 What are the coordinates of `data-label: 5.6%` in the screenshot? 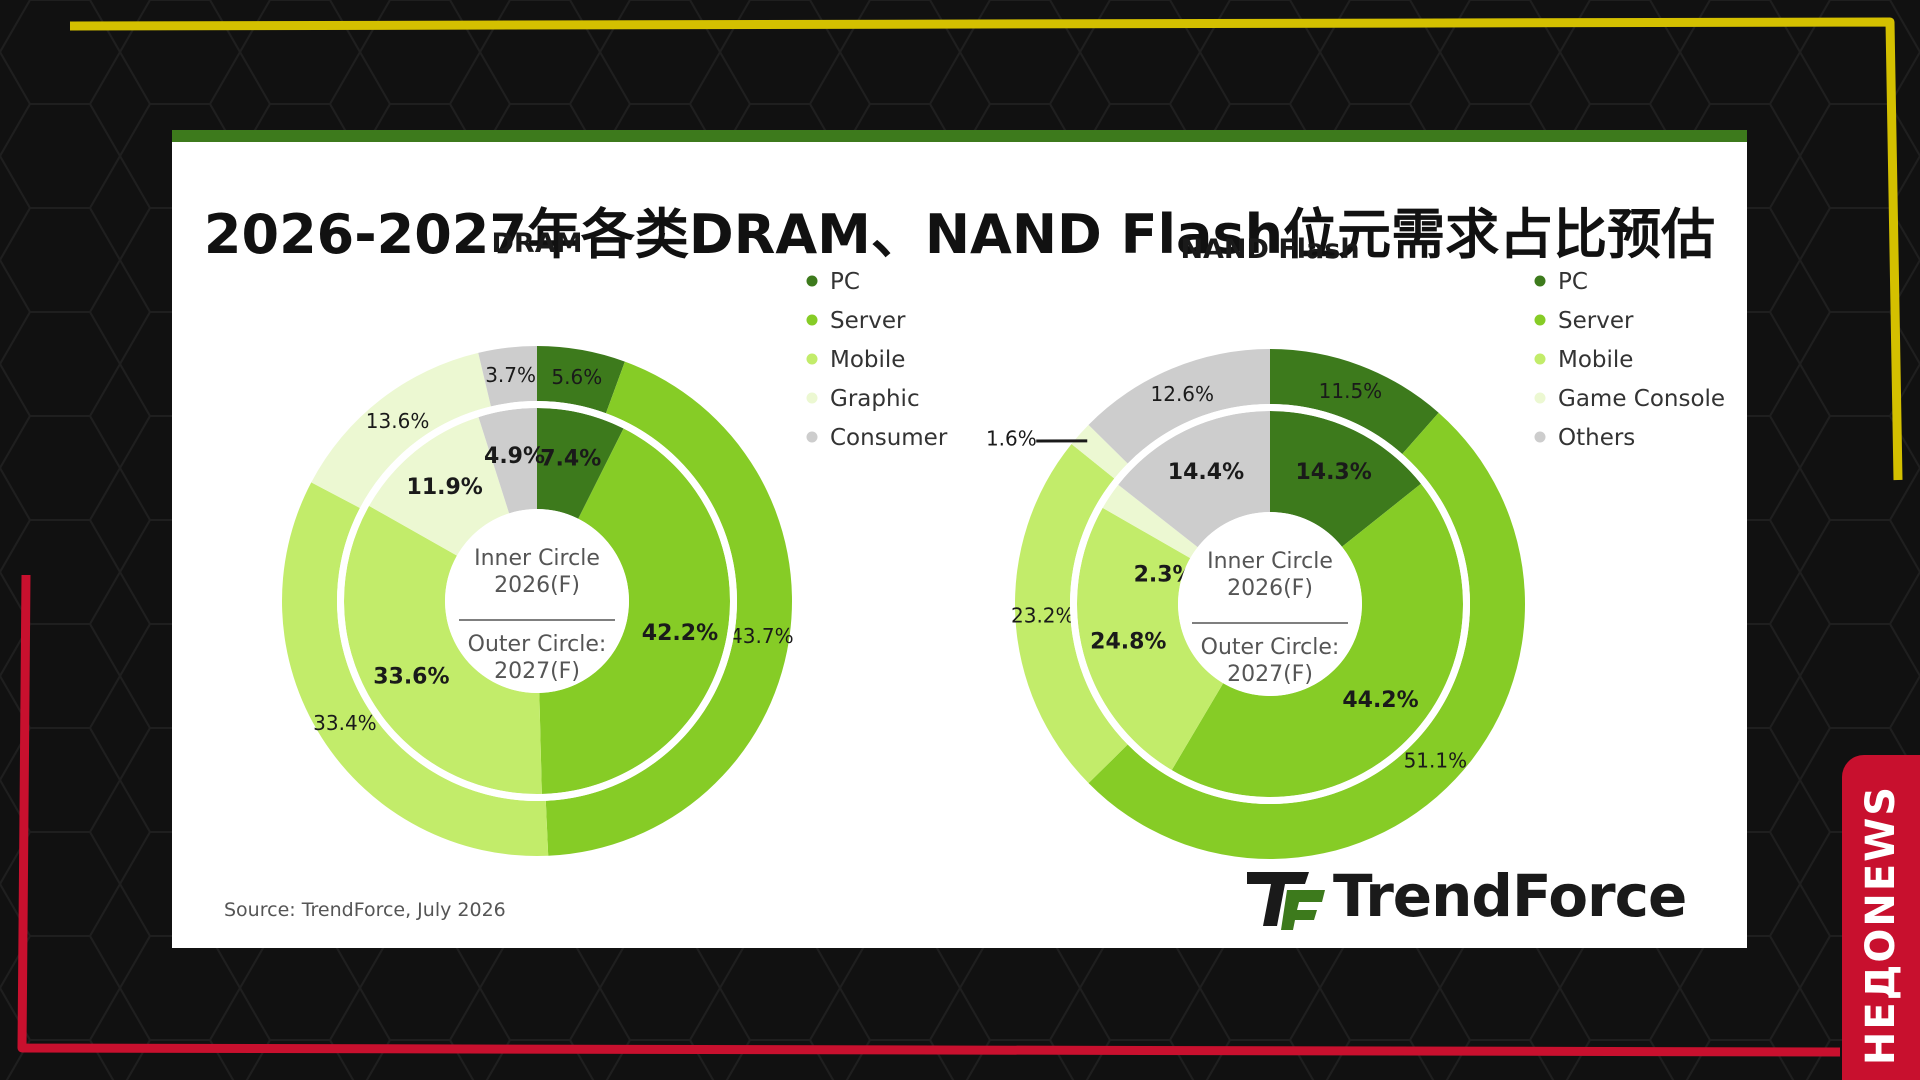 It's located at (576, 377).